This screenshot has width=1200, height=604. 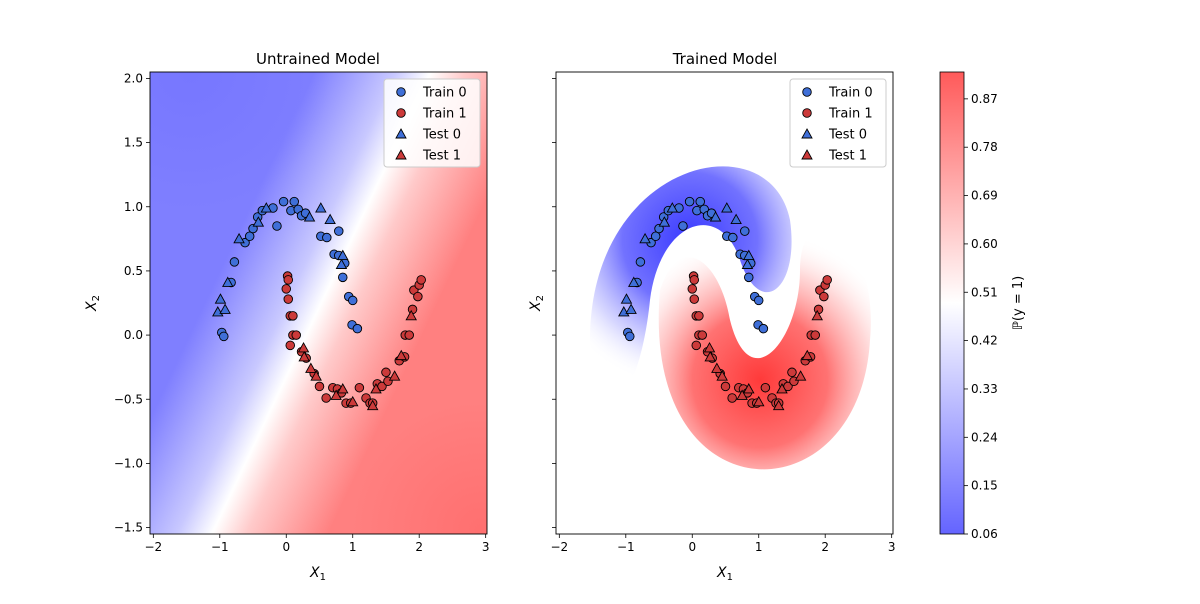 What do you see at coordinates (317, 574) in the screenshot?
I see `untrained-xlabel: X1` at bounding box center [317, 574].